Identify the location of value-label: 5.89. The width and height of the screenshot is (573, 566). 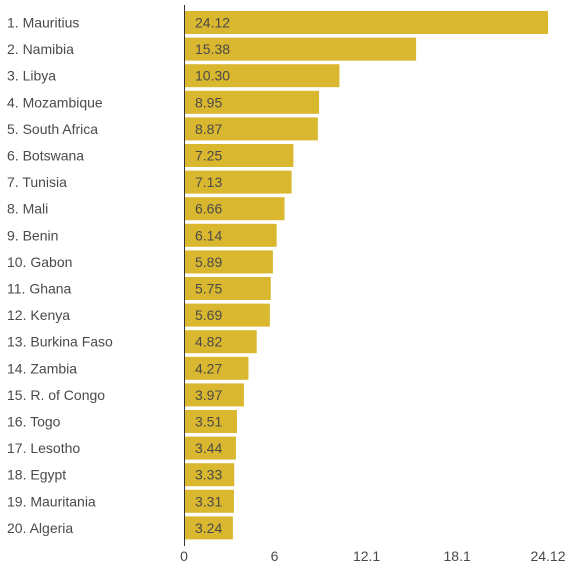
(208, 262).